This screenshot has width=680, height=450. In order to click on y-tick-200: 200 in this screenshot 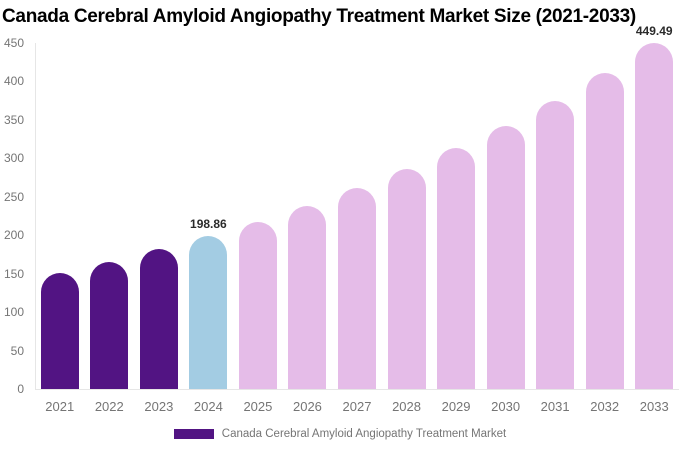, I will do `click(13, 235)`.